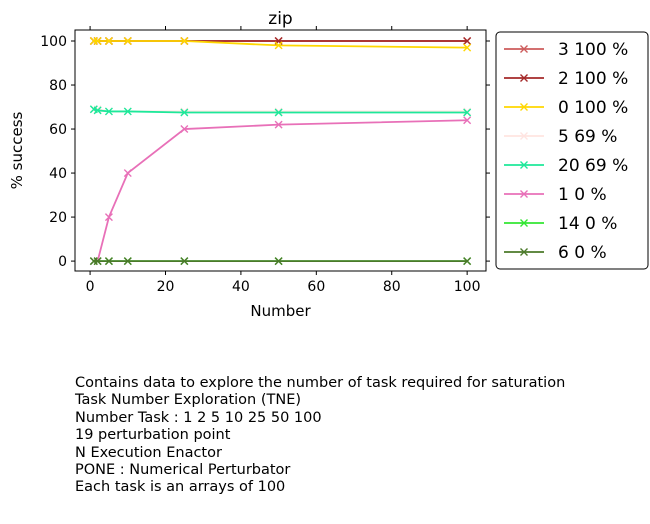 The image size is (650, 524). What do you see at coordinates (53, 42) in the screenshot?
I see `y-tick-label: 100` at bounding box center [53, 42].